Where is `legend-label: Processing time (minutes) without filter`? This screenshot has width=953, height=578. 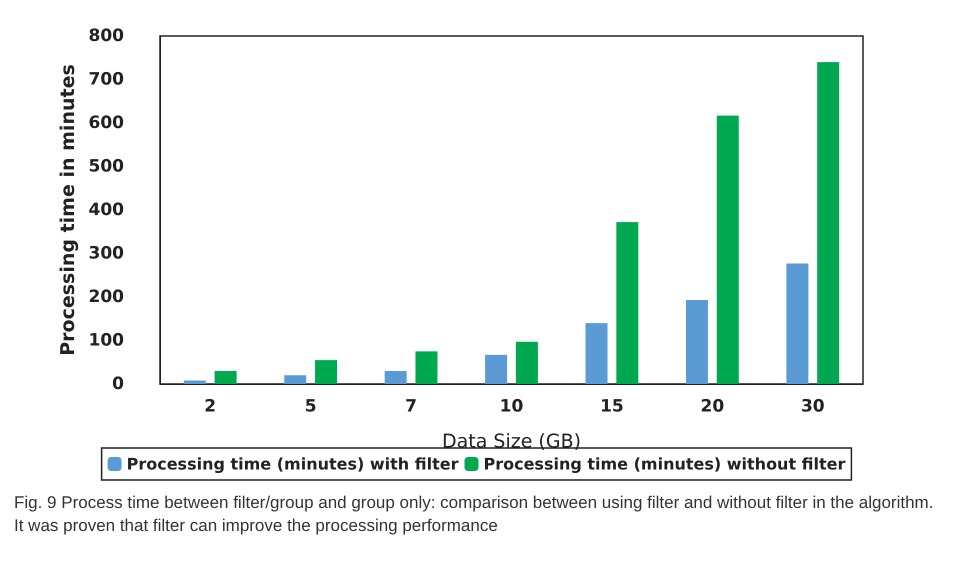
legend-label: Processing time (minutes) without filter is located at coordinates (664, 464).